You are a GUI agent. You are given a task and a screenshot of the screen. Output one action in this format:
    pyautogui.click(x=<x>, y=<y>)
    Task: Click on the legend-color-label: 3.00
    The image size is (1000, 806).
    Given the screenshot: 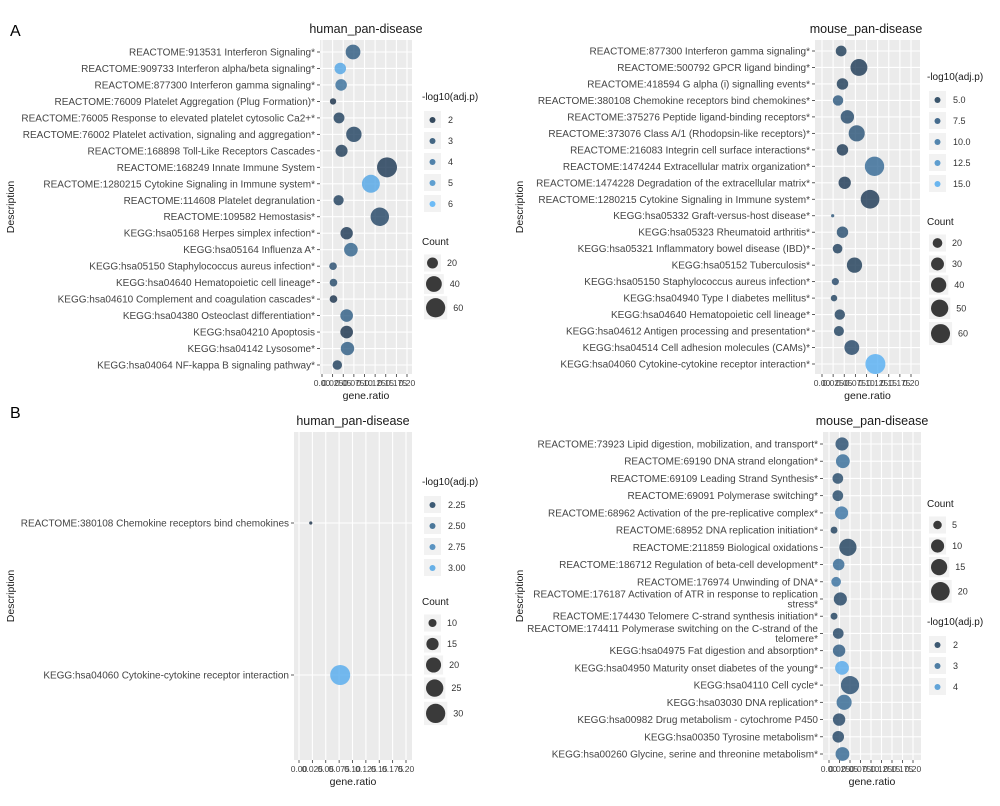 What is the action you would take?
    pyautogui.click(x=457, y=568)
    